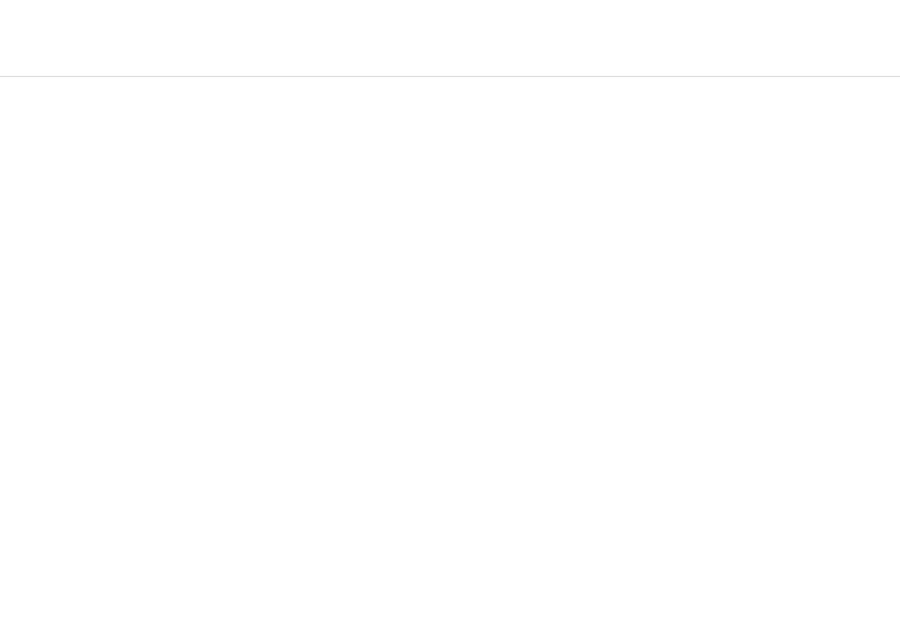 The width and height of the screenshot is (900, 640). I want to click on column-header-row, so click(450, 47).